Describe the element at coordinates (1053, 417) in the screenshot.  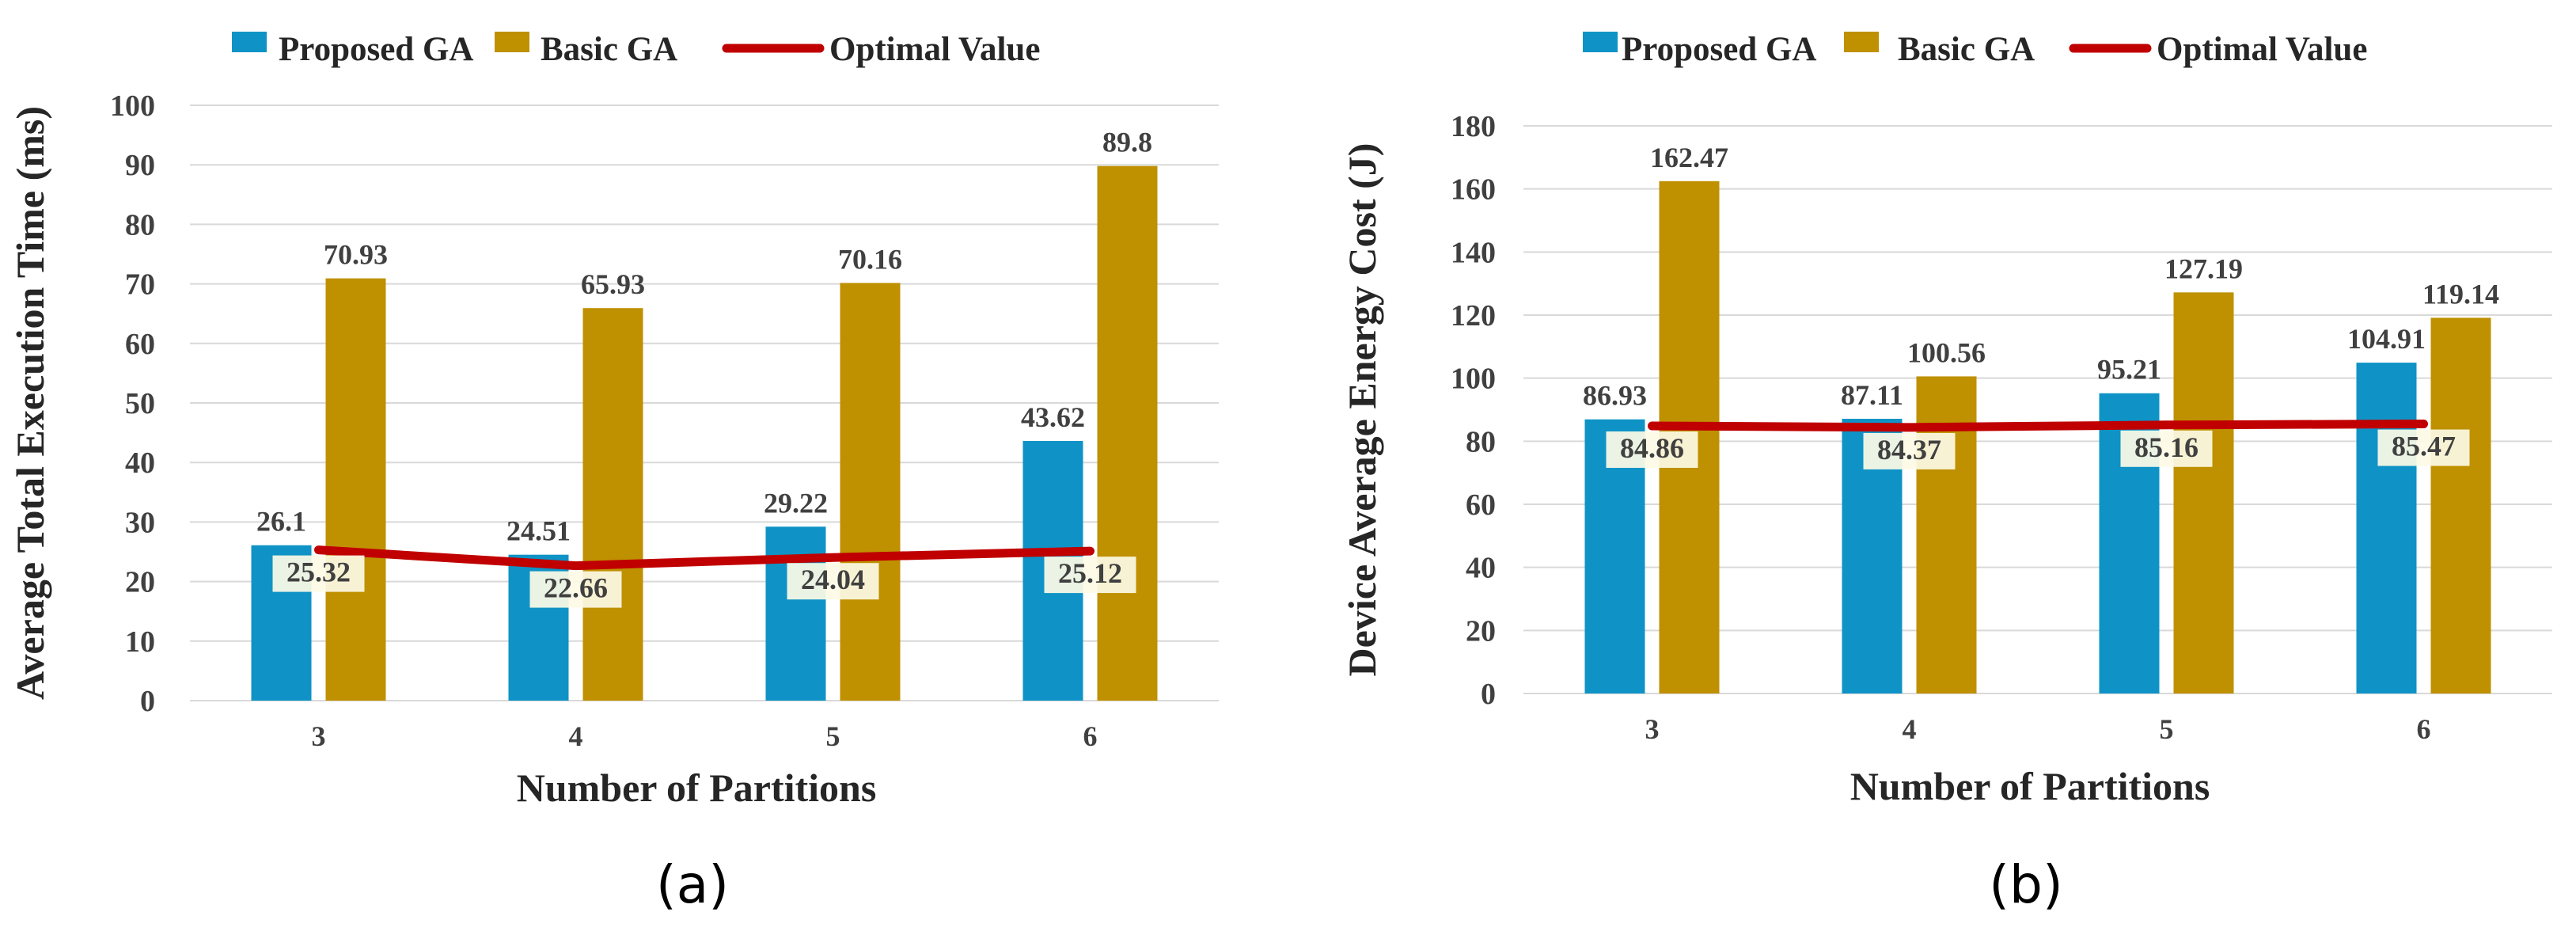
I see `proposed-ga-data-label: 43.62` at that location.